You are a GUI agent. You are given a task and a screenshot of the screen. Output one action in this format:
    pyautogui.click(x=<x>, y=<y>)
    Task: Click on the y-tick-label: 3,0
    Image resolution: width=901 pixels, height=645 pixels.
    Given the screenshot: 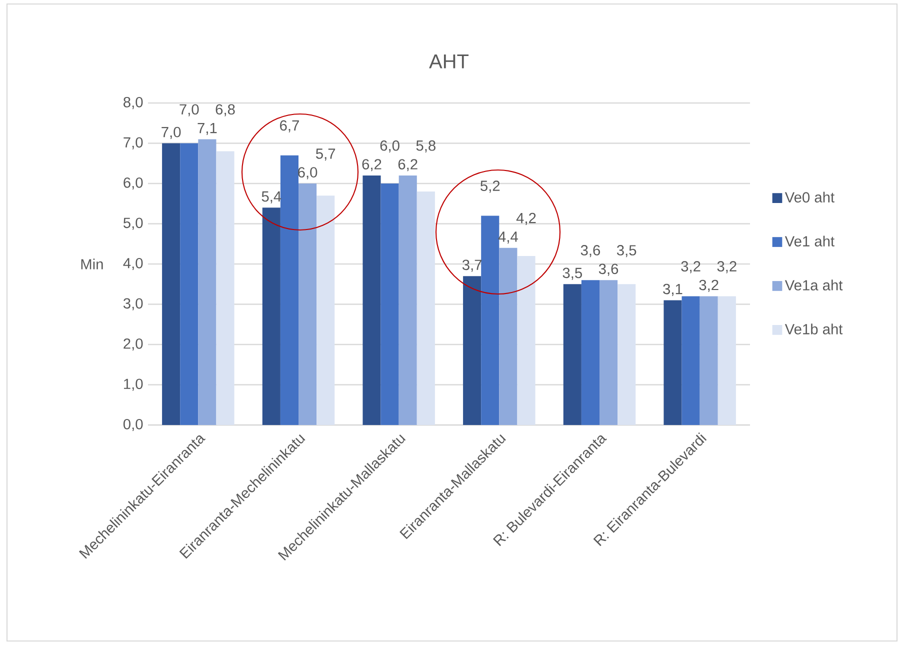 What is the action you would take?
    pyautogui.click(x=133, y=304)
    